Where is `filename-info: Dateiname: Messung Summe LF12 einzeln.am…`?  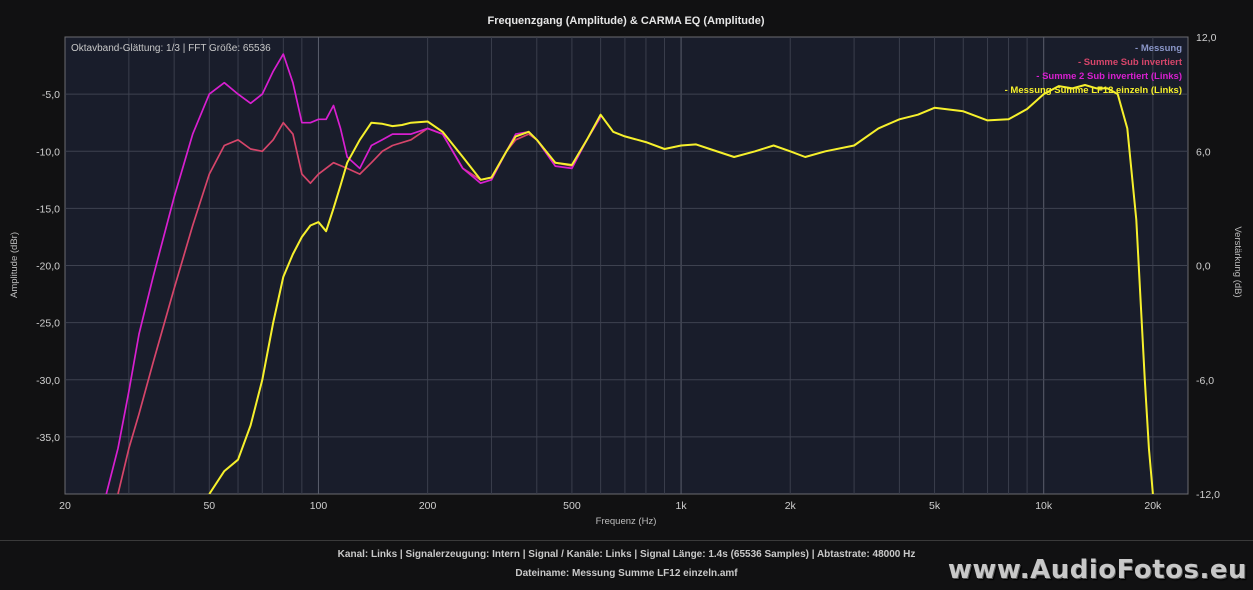
filename-info: Dateiname: Messung Summe LF12 einzeln.am… is located at coordinates (626, 573).